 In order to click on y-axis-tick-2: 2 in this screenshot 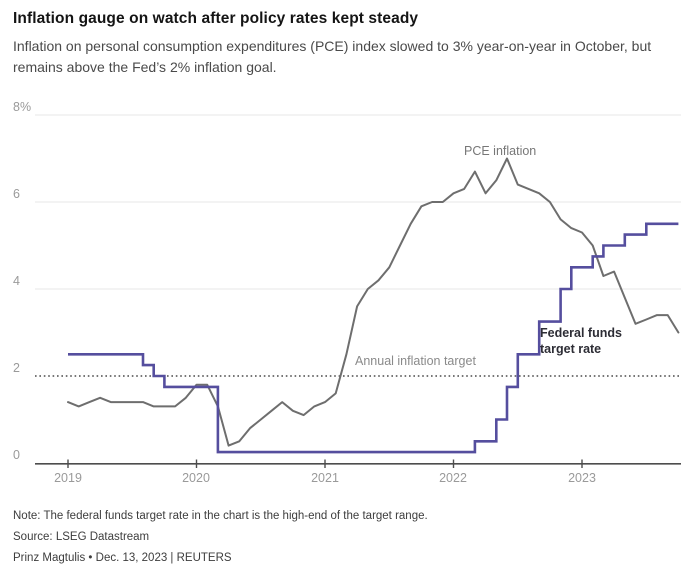, I will do `click(16, 368)`.